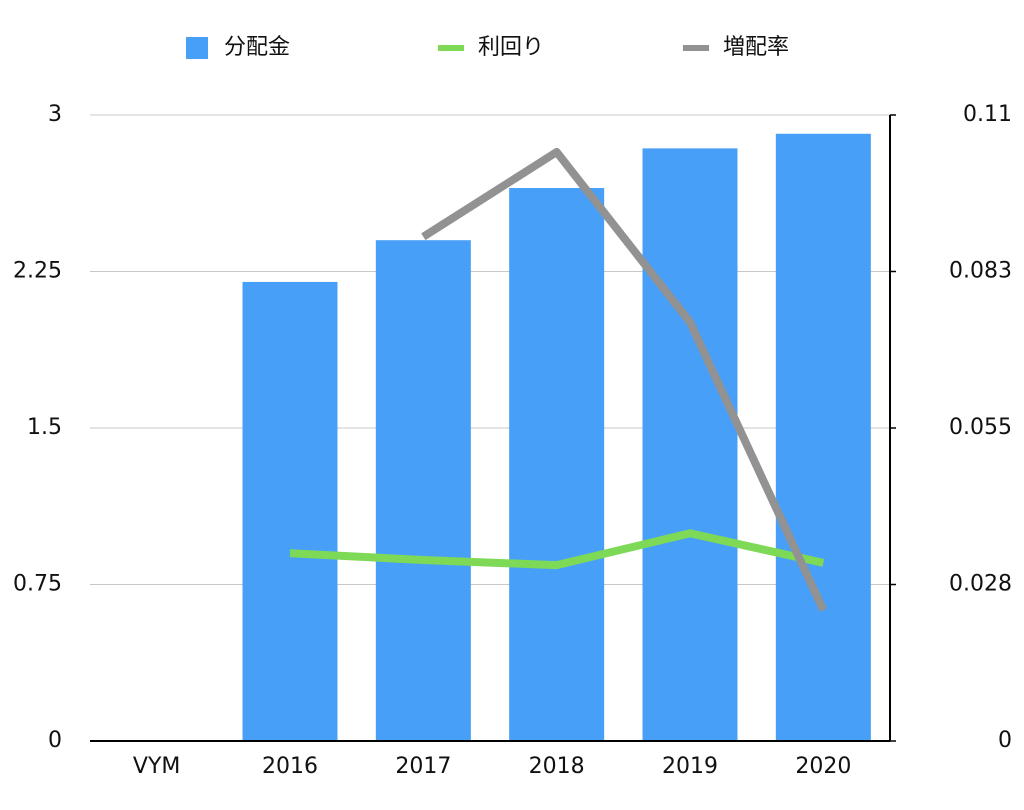  I want to click on y-tick-label: 1.5, so click(44, 427).